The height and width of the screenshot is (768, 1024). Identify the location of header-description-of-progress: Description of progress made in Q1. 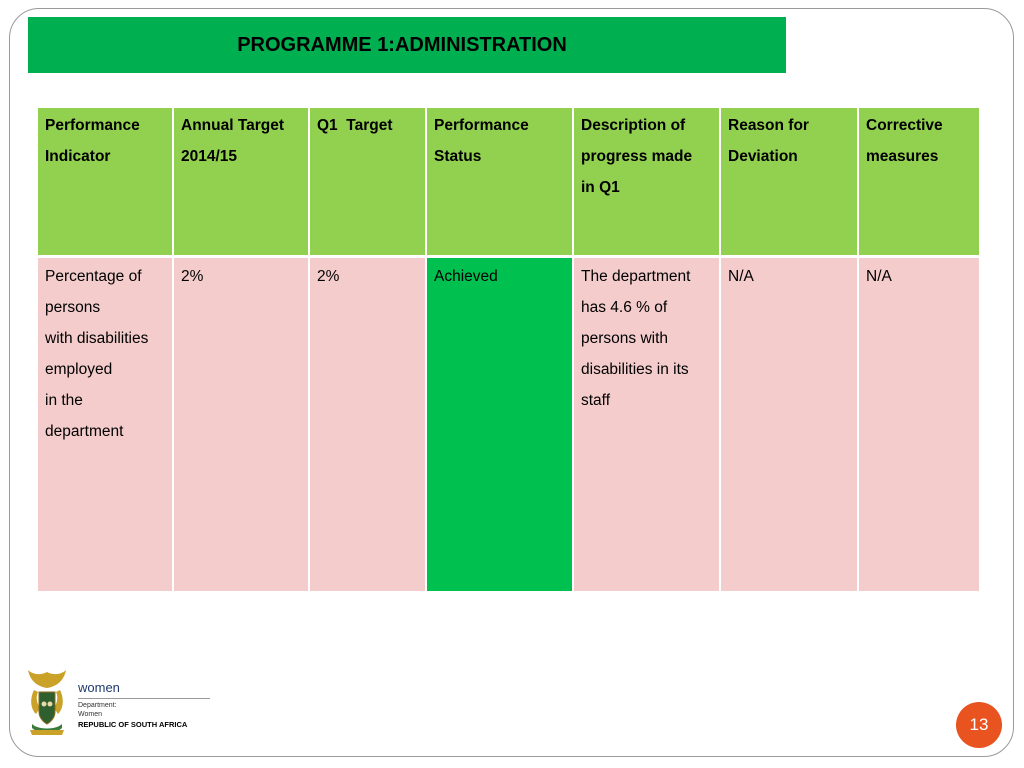
(646, 183).